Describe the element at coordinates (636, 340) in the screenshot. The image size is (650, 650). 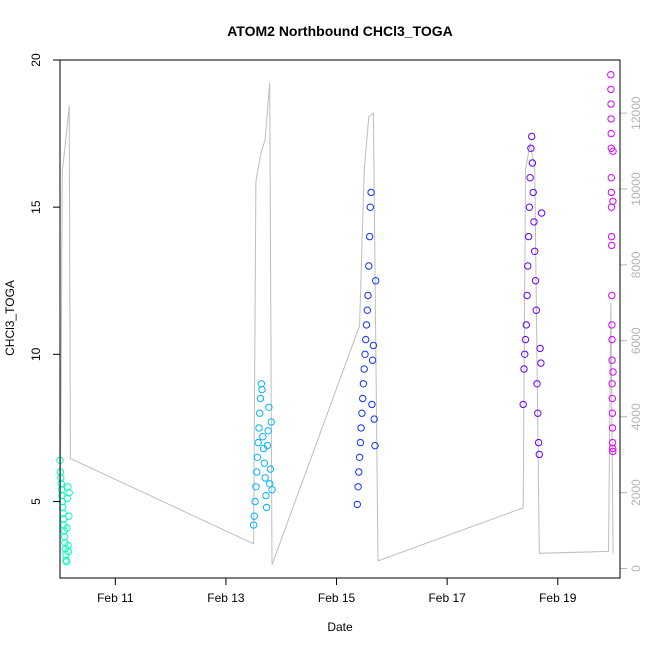
I see `y2-tick-label: 6000` at that location.